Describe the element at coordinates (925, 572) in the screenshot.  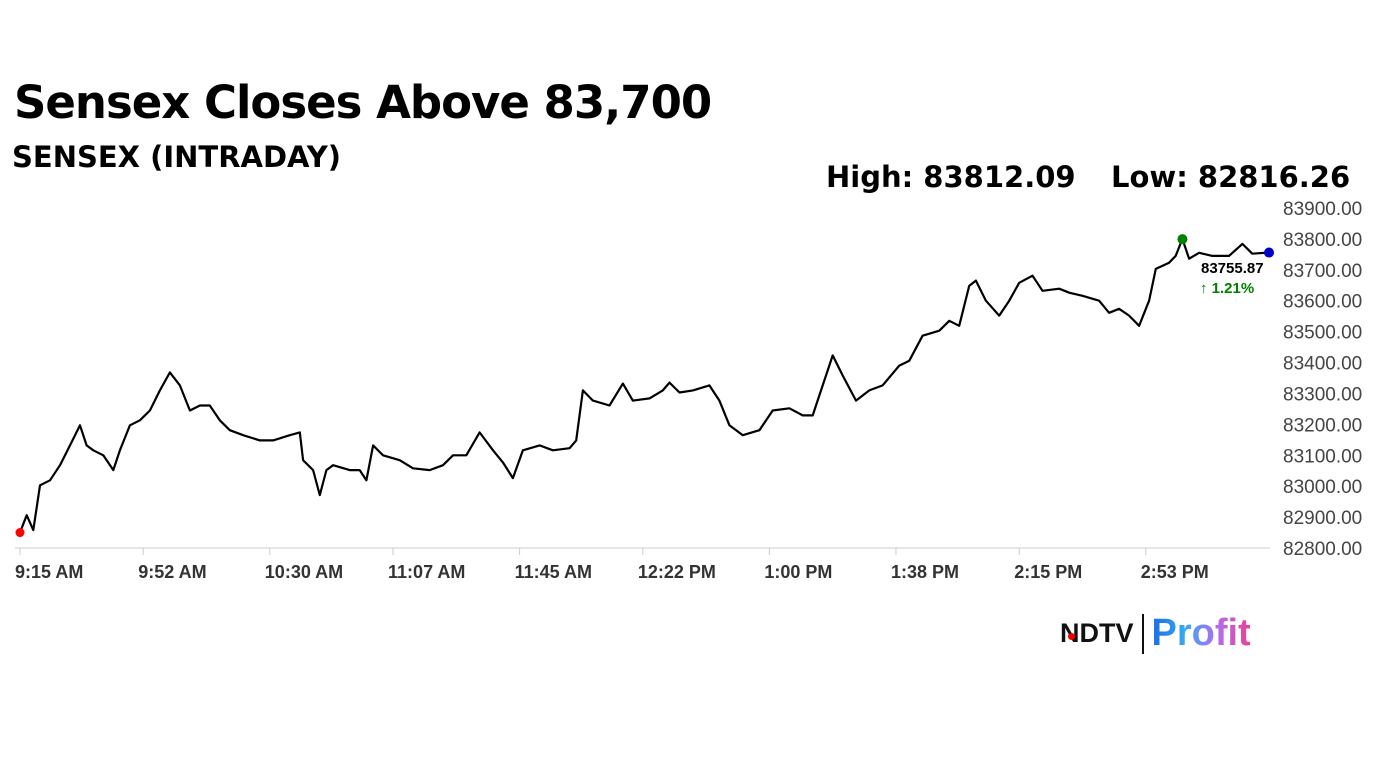
I see `x-tick-label: 1:38 PM` at that location.